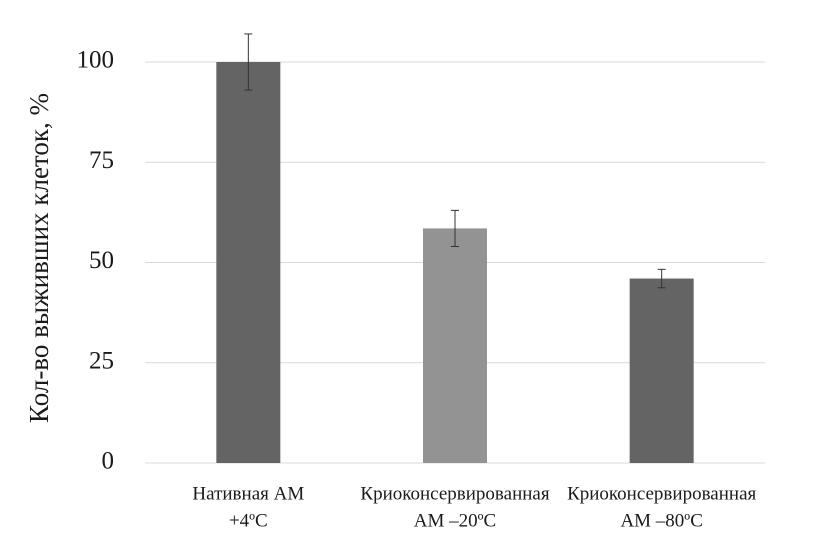  Describe the element at coordinates (248, 493) in the screenshot. I see `x-tick-label: Нативная АМ` at that location.